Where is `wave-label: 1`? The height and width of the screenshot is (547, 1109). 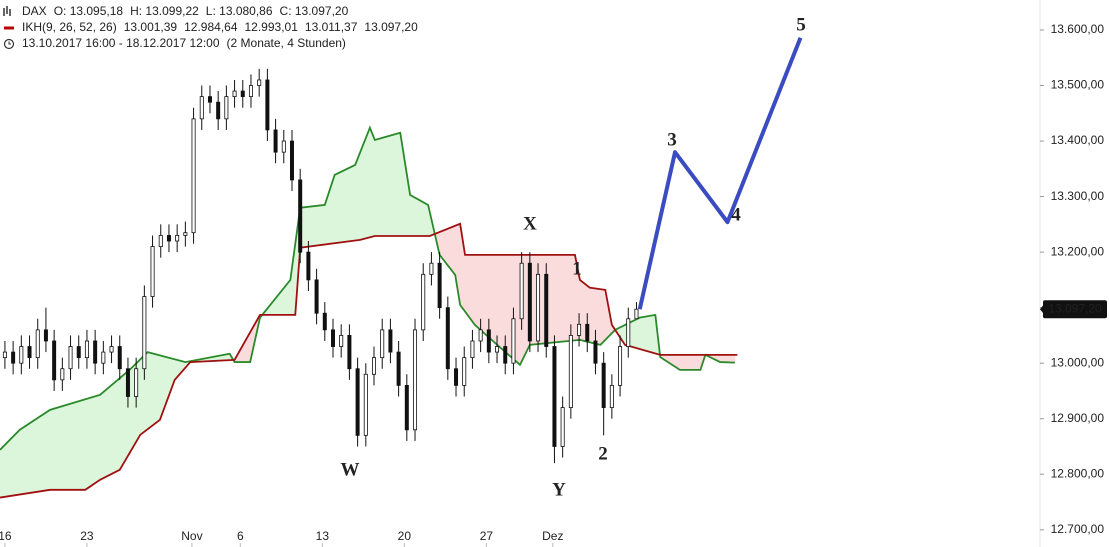 wave-label: 1 is located at coordinates (577, 268).